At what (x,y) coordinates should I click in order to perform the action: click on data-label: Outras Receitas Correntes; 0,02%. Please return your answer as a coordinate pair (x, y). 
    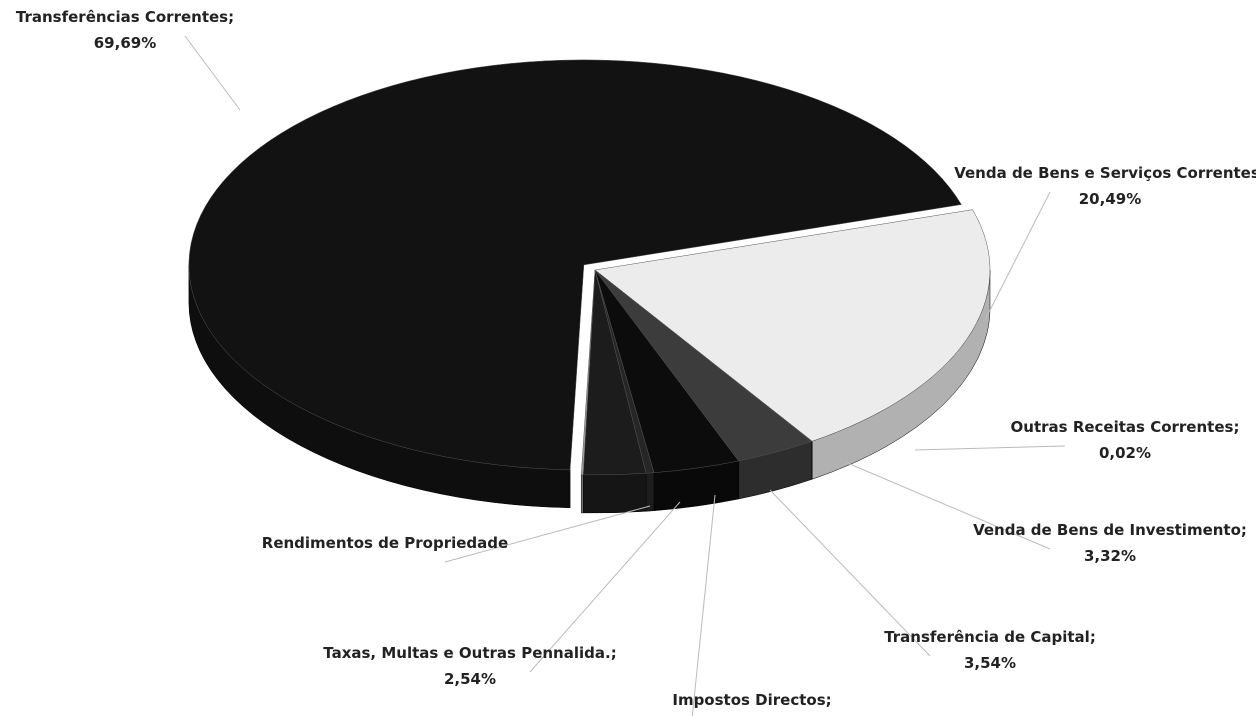
    Looking at the image, I should click on (1125, 440).